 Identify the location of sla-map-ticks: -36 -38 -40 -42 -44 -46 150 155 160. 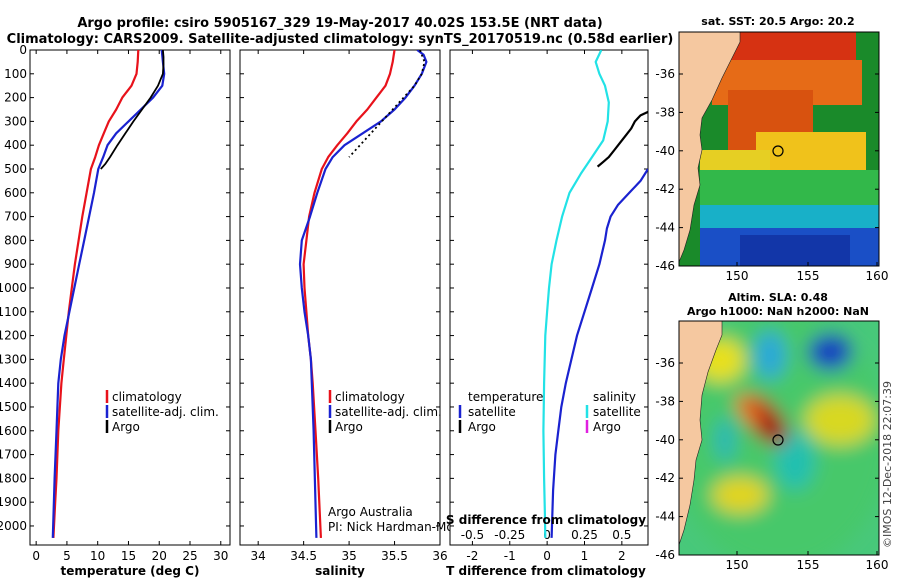
(771, 464).